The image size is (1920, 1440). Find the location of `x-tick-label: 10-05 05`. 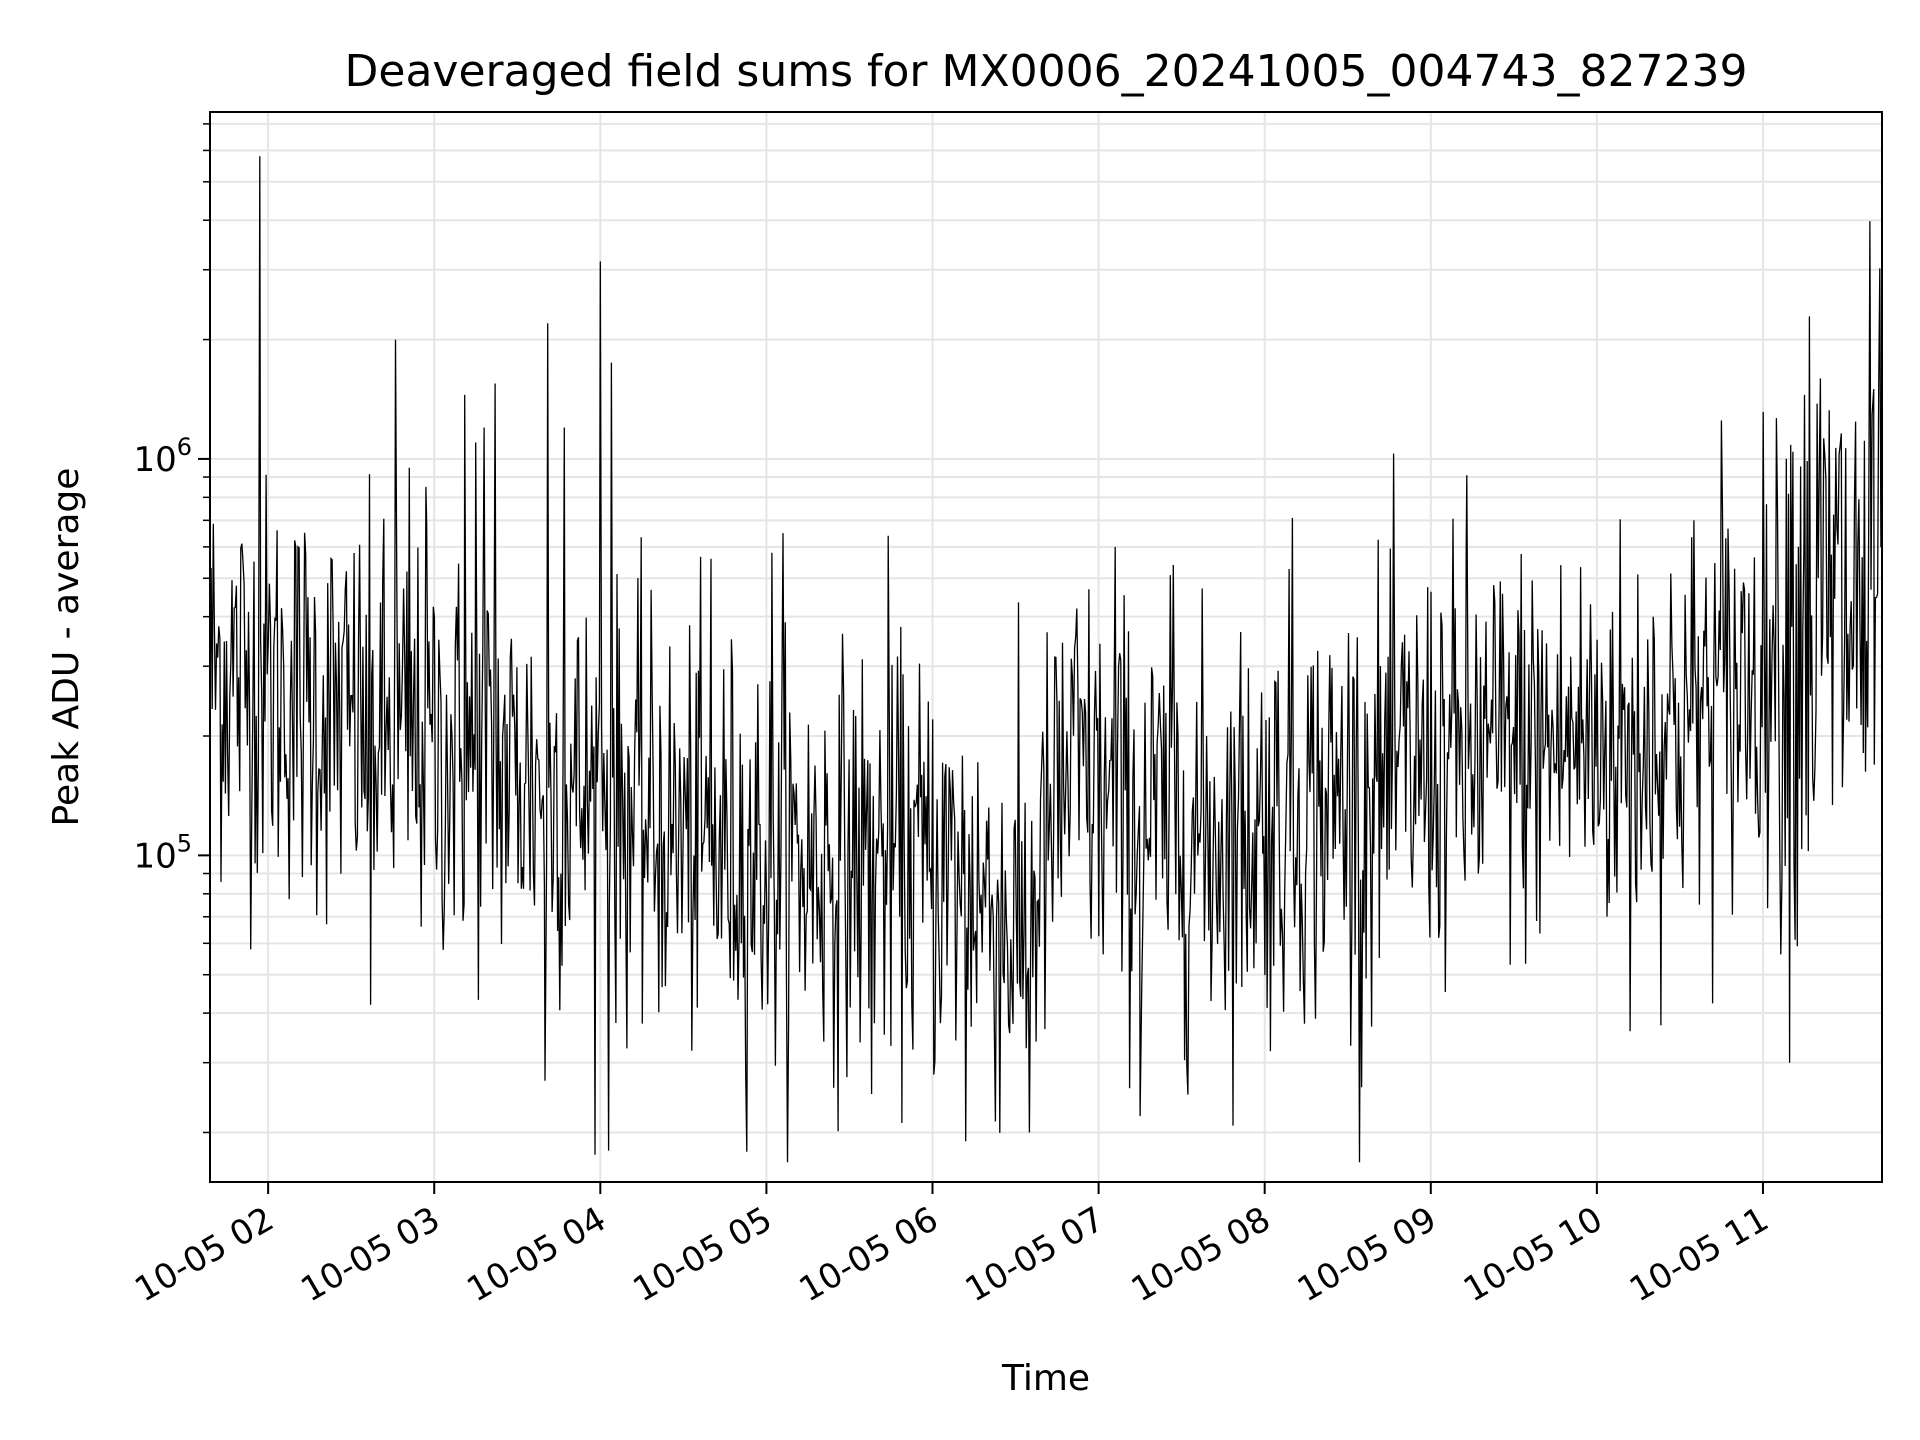

x-tick-label: 10-05 05 is located at coordinates (703, 1254).